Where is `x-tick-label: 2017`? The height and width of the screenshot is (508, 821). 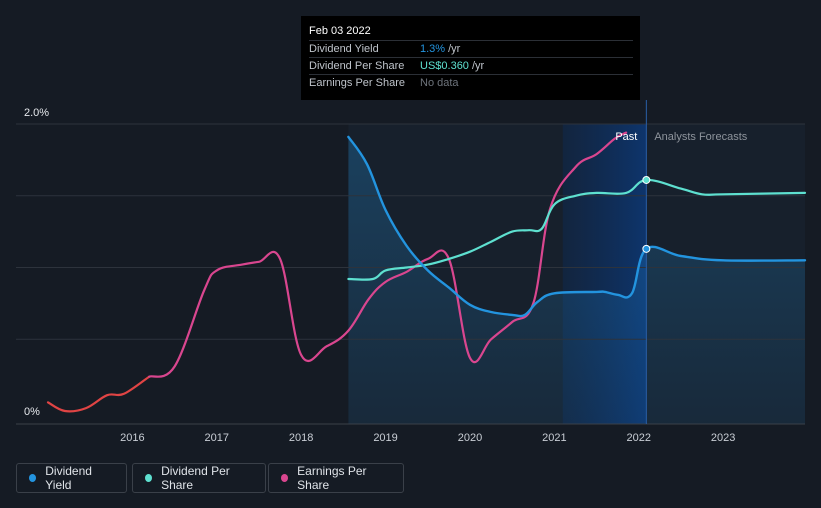
x-tick-label: 2017 is located at coordinates (217, 438).